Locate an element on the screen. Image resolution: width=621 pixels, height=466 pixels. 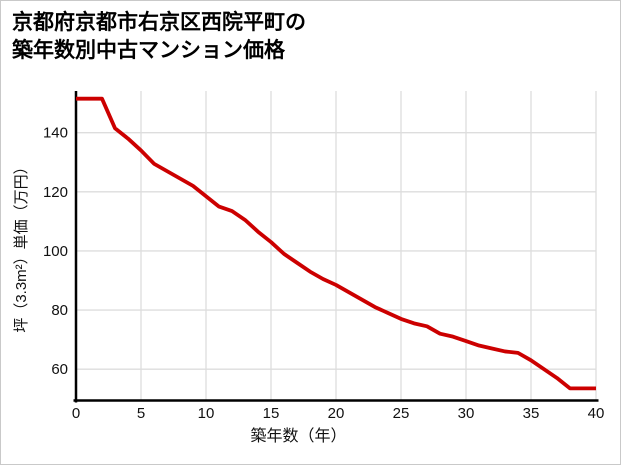
x-tick-label: 5 is located at coordinates (141, 413).